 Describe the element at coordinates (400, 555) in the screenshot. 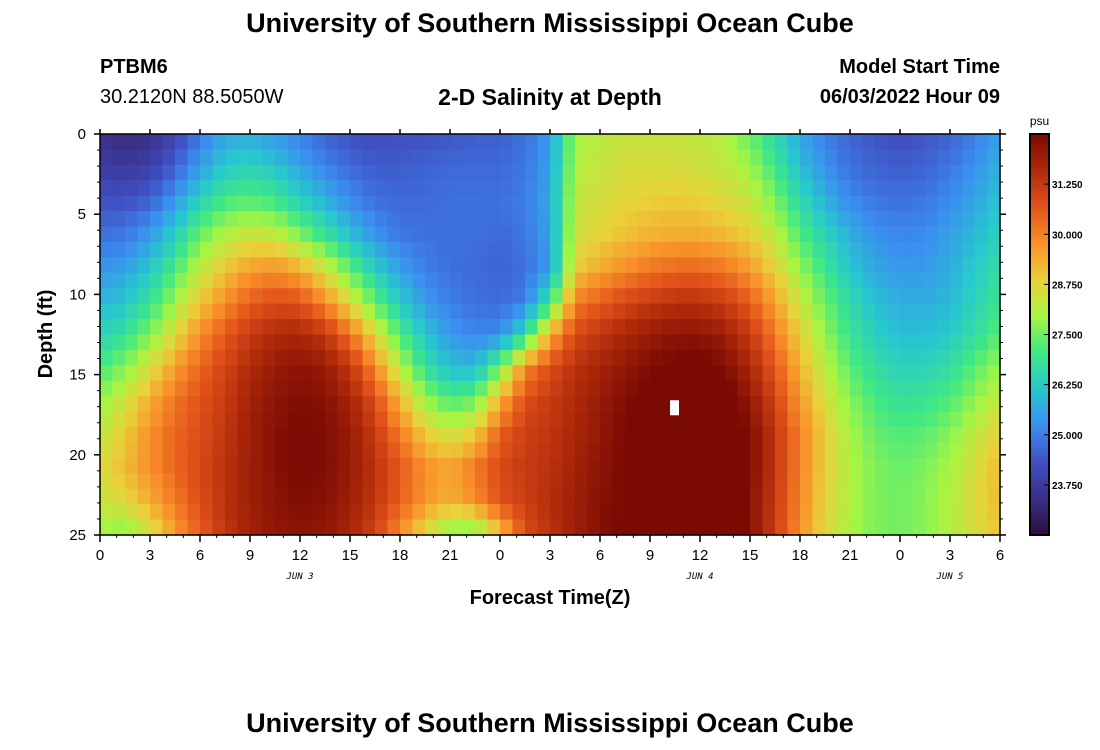

I see `x-tick-label: 18` at that location.